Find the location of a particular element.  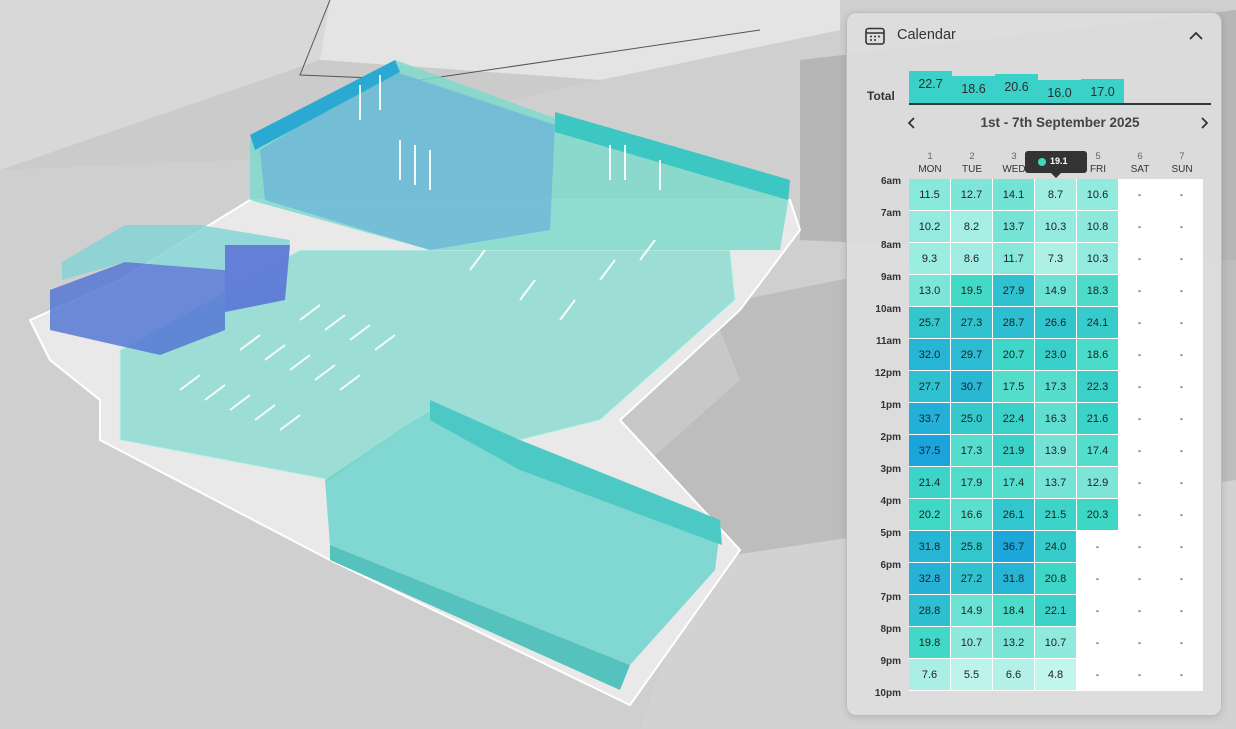

heatmap-cell: 23.0 is located at coordinates (1055, 354).